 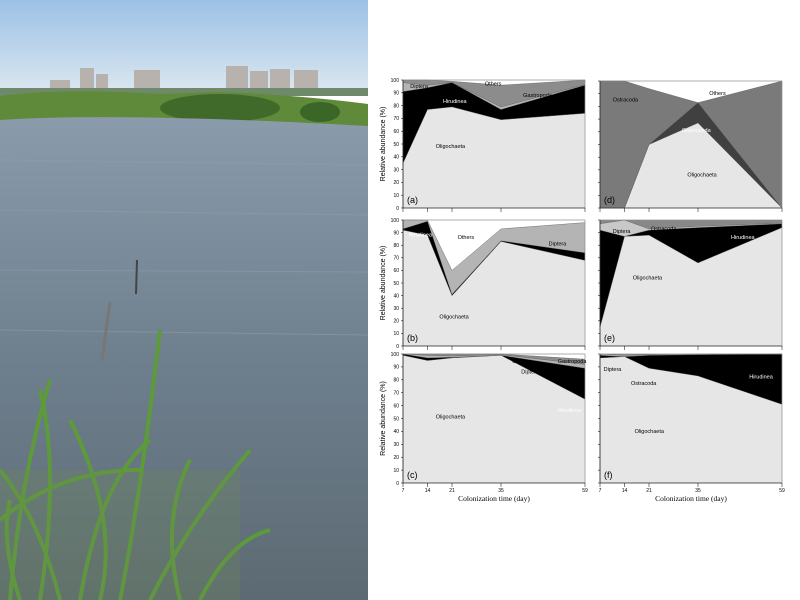 What do you see at coordinates (412, 338) in the screenshot?
I see `panel-label: (b)` at bounding box center [412, 338].